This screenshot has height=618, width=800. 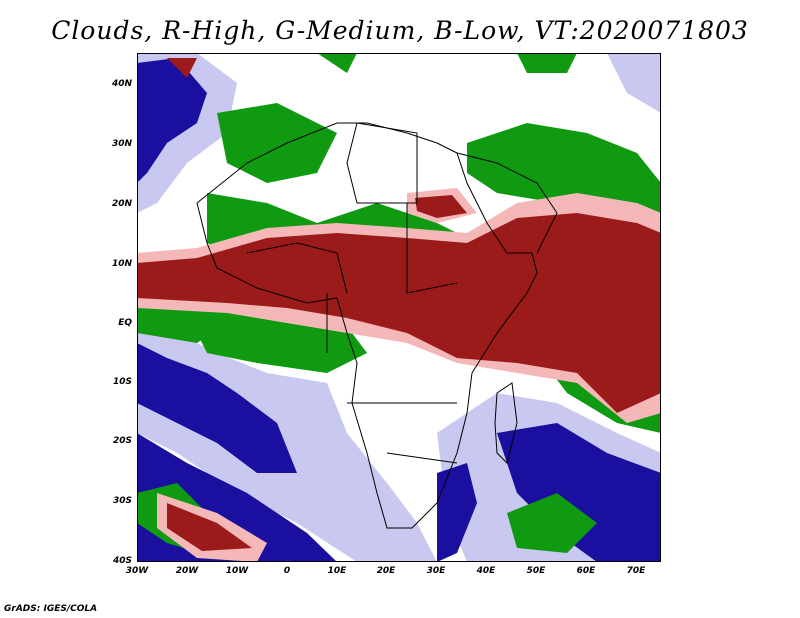 I want to click on x-tick-label: 30E, so click(x=436, y=571).